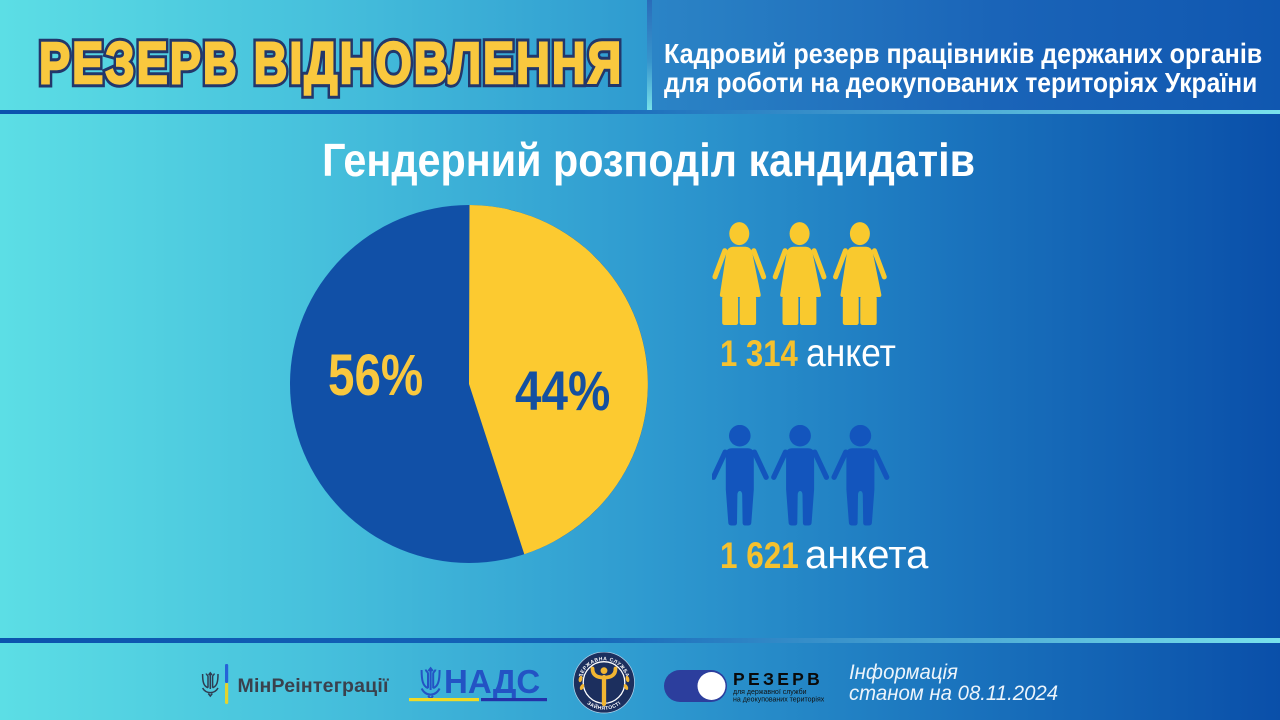 This screenshot has height=720, width=1280. What do you see at coordinates (313, 686) in the screenshot?
I see `svg-text: МінРеінтеграції` at bounding box center [313, 686].